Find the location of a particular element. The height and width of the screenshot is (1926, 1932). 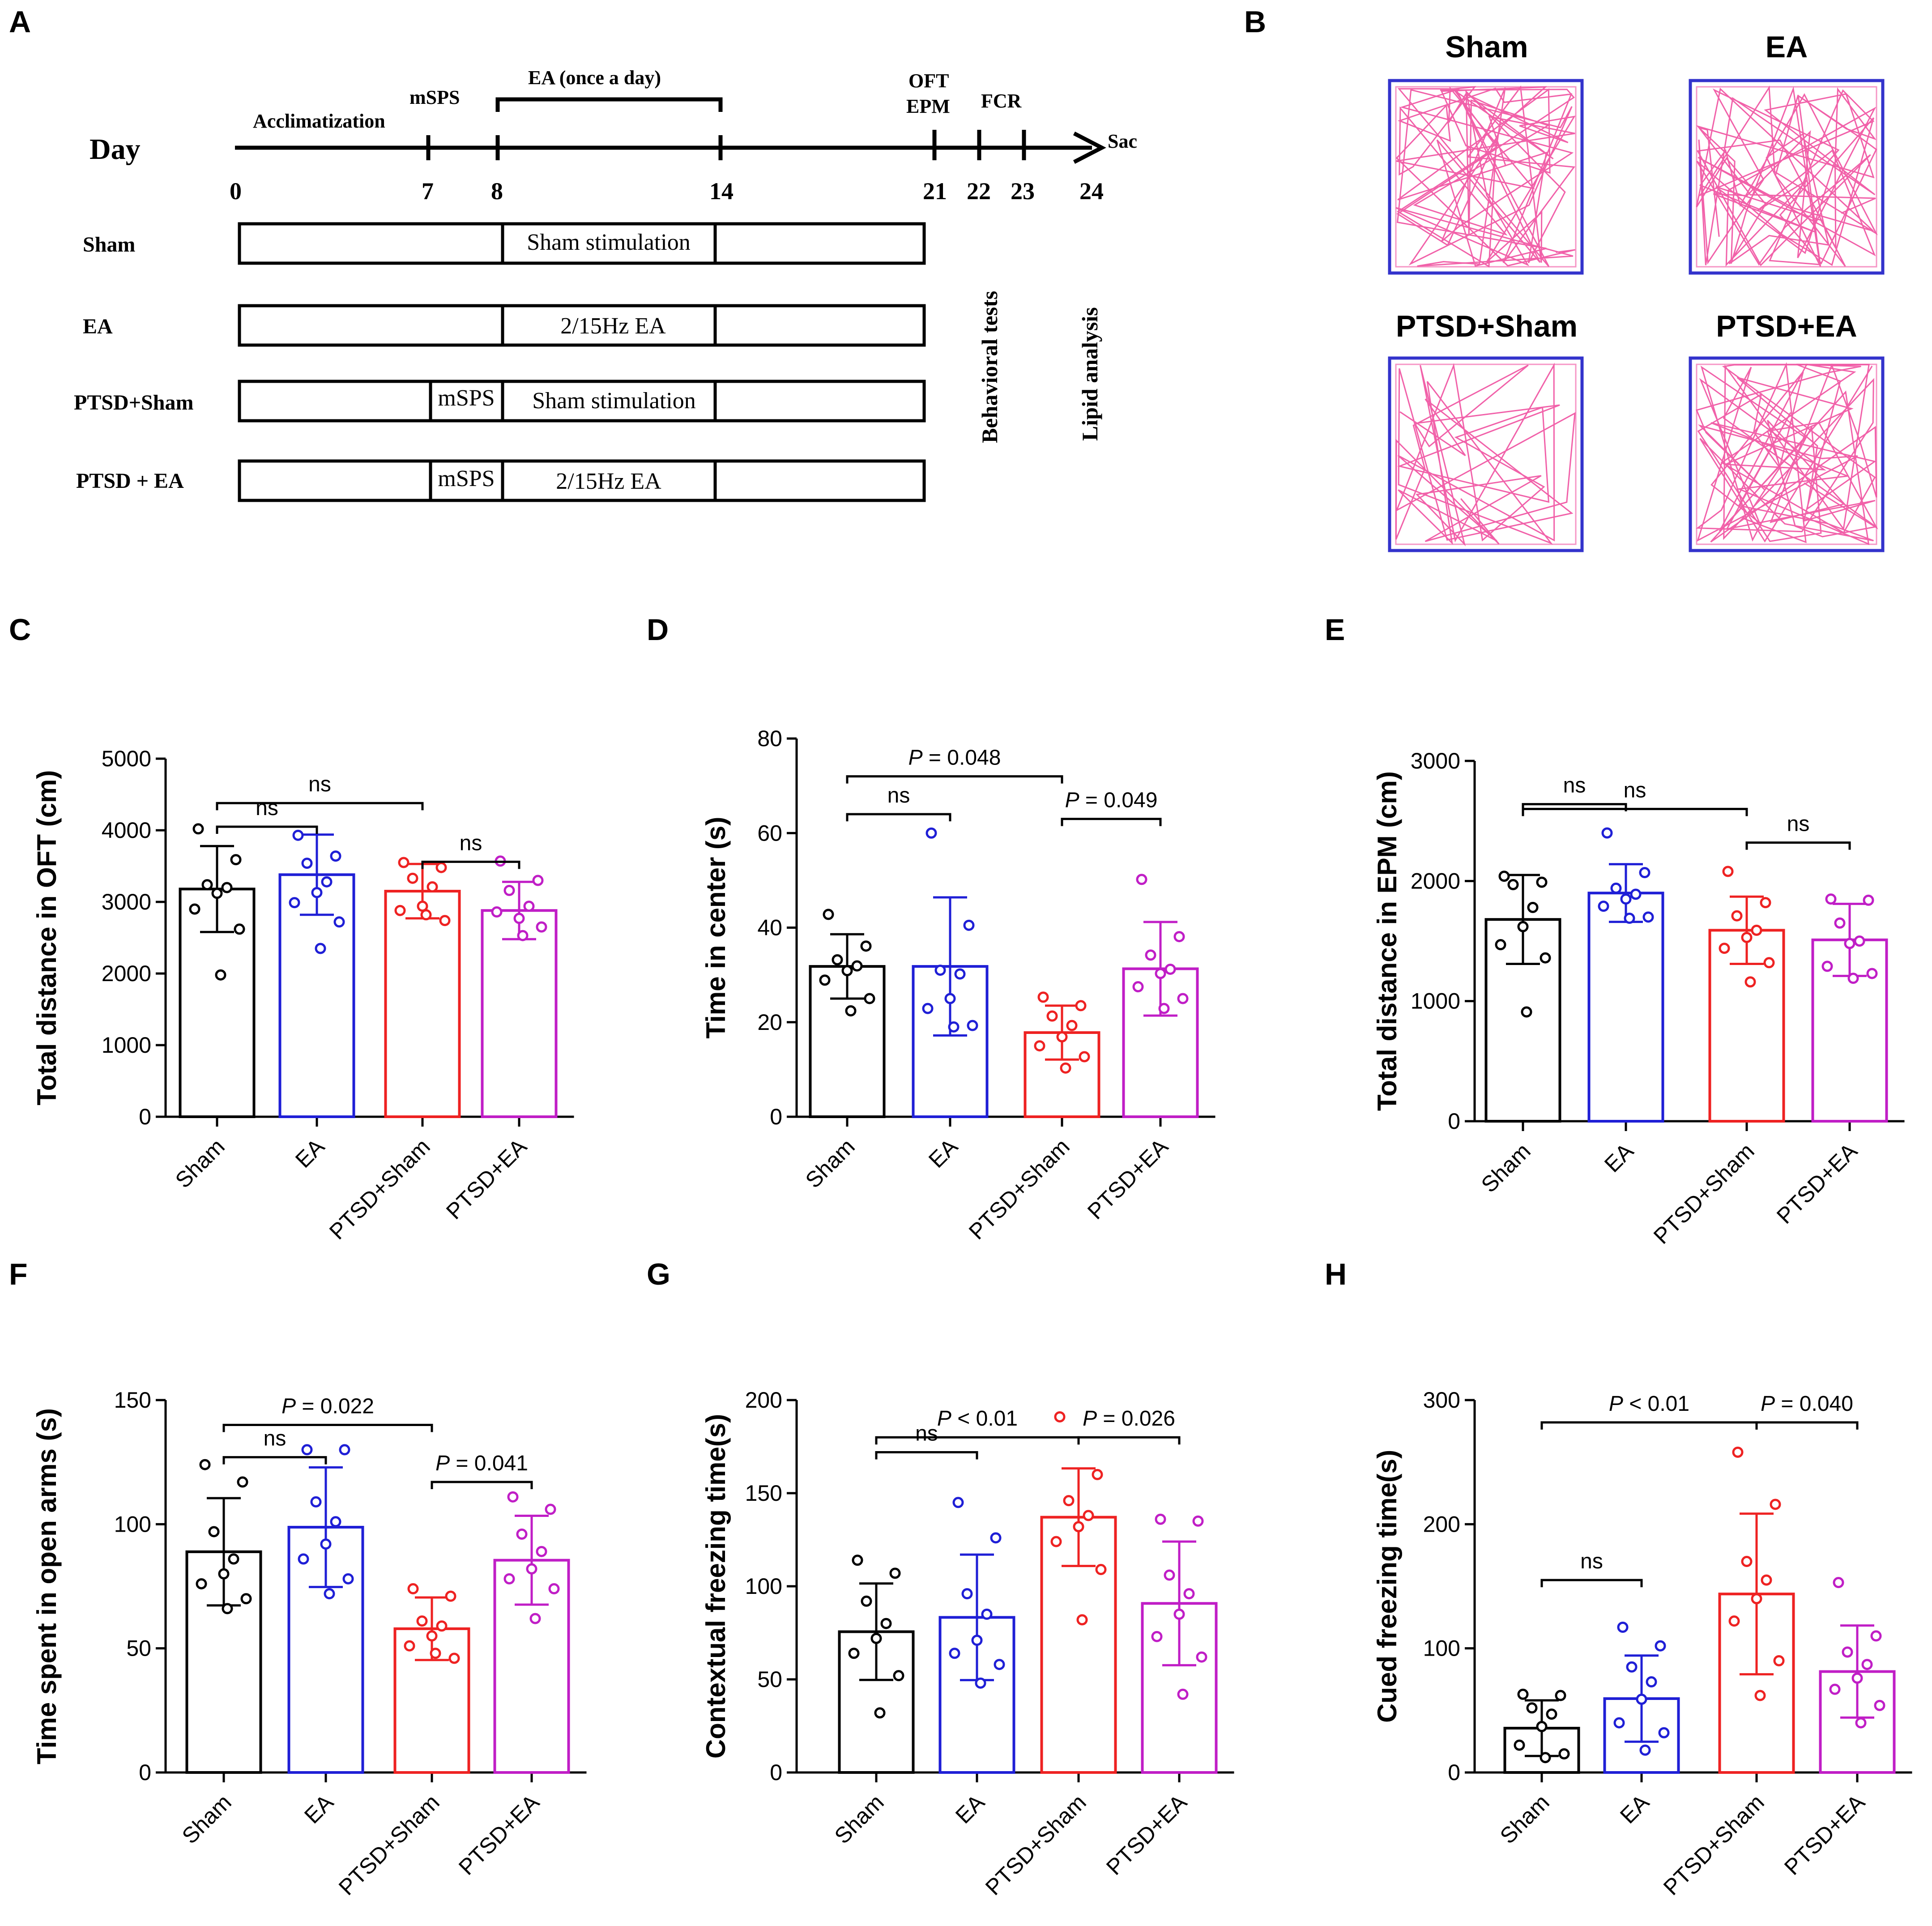

ea-phase-label: EA (once a day) is located at coordinates (594, 78).